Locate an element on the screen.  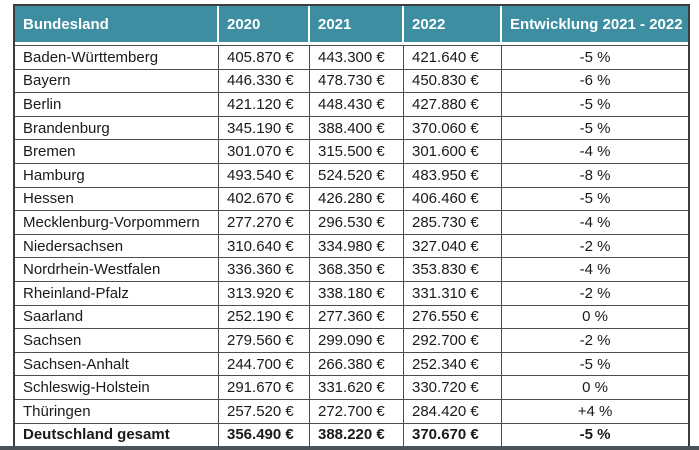
bundesland-name: Nordrhein-Westfalen is located at coordinates (117, 269).